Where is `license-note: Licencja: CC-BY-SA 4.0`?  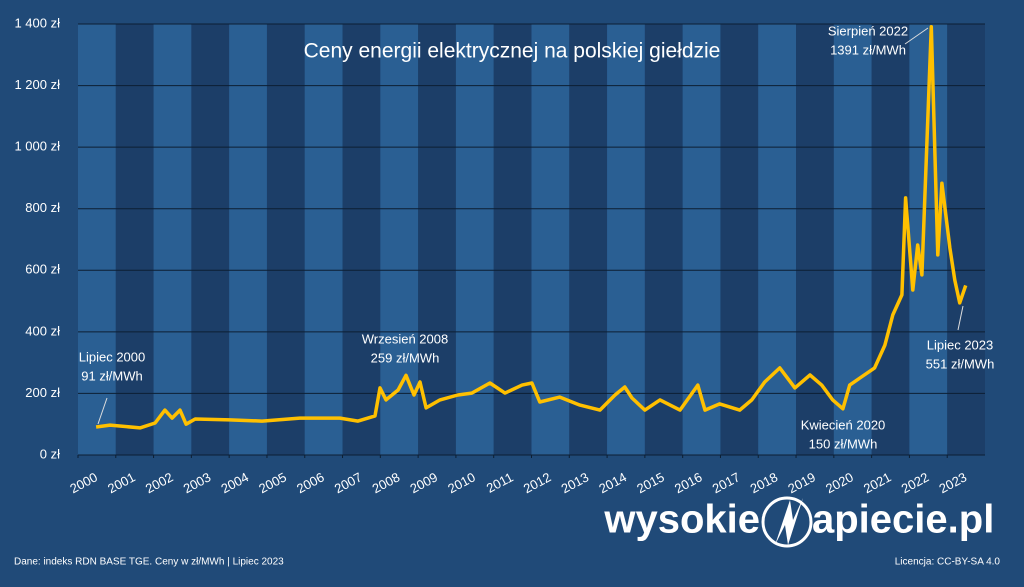 license-note: Licencja: CC-BY-SA 4.0 is located at coordinates (948, 562).